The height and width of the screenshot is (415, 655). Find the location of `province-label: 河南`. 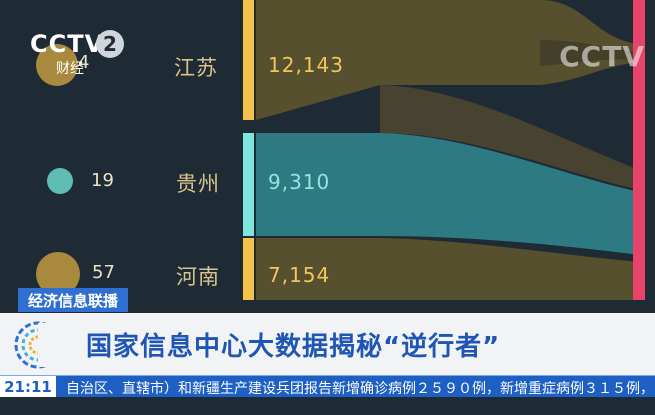

province-label: 河南 is located at coordinates (198, 277).